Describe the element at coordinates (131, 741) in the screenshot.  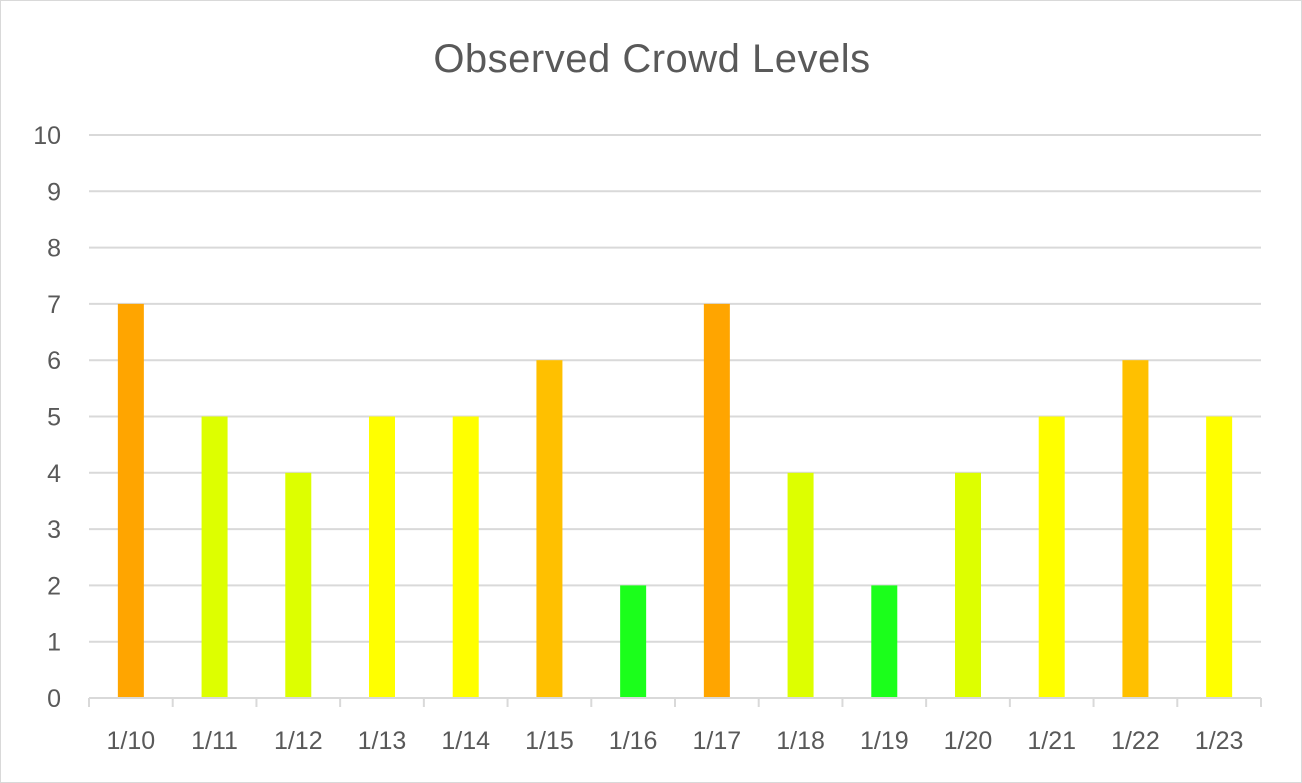
I see `x-tick-label: 1/10` at that location.